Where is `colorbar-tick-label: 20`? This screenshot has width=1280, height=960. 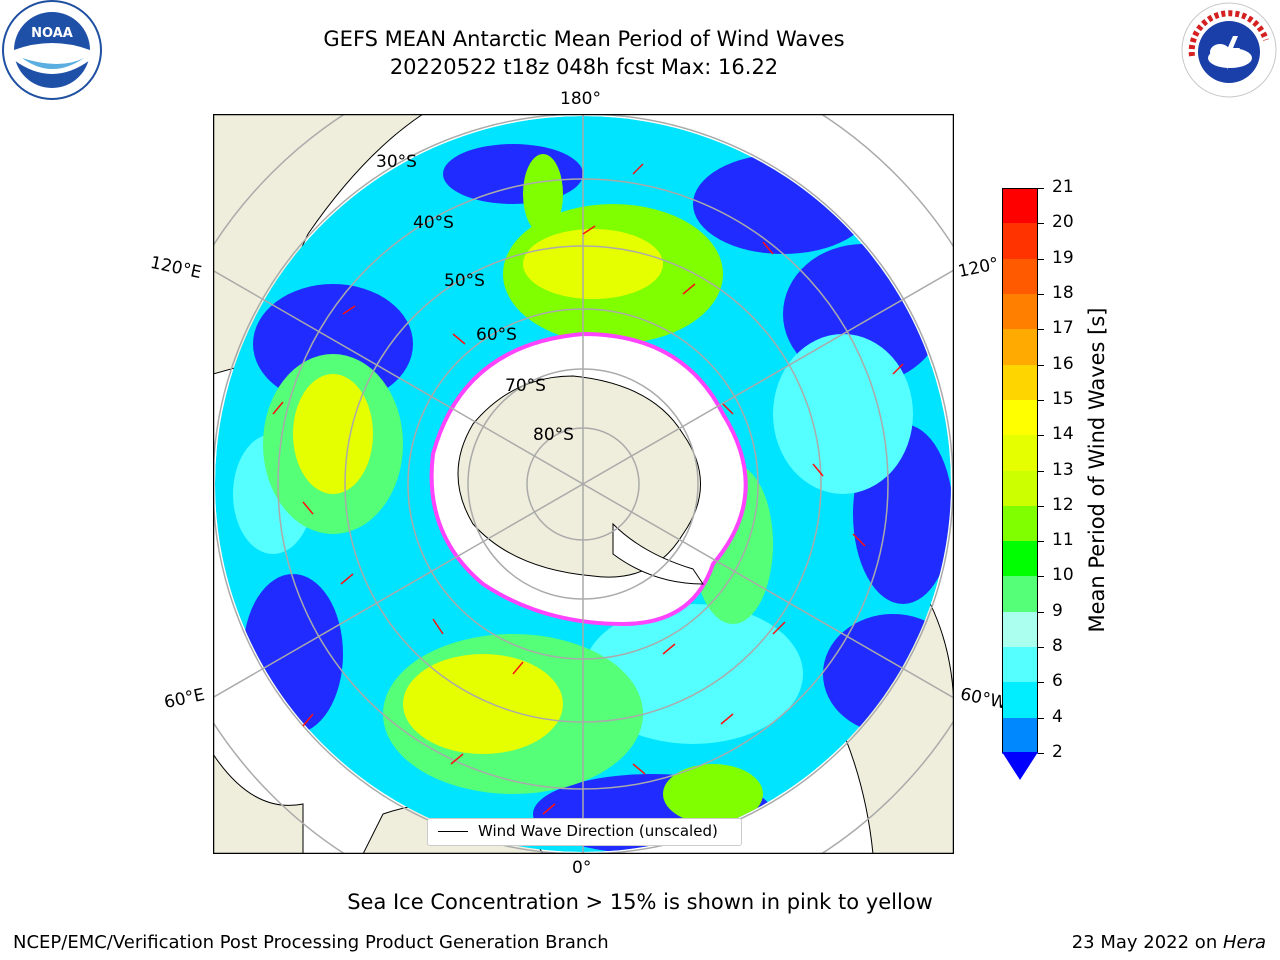 colorbar-tick-label: 20 is located at coordinates (1063, 222).